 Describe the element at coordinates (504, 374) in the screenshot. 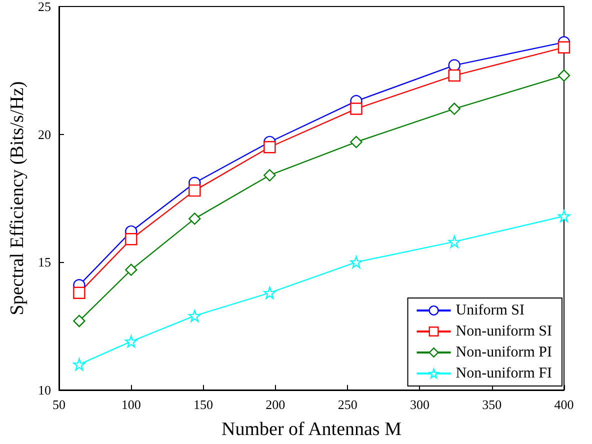

I see `legend-label: Non-uniform FI` at that location.